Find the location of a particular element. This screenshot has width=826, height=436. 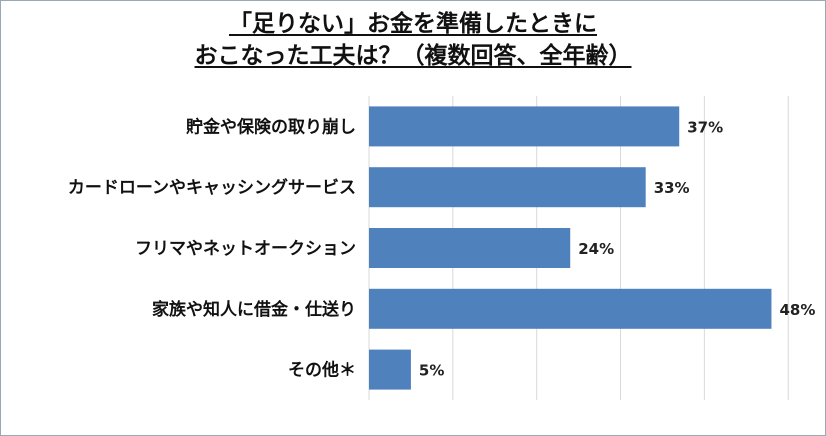

category-label-4: その他＊ is located at coordinates (322, 370).